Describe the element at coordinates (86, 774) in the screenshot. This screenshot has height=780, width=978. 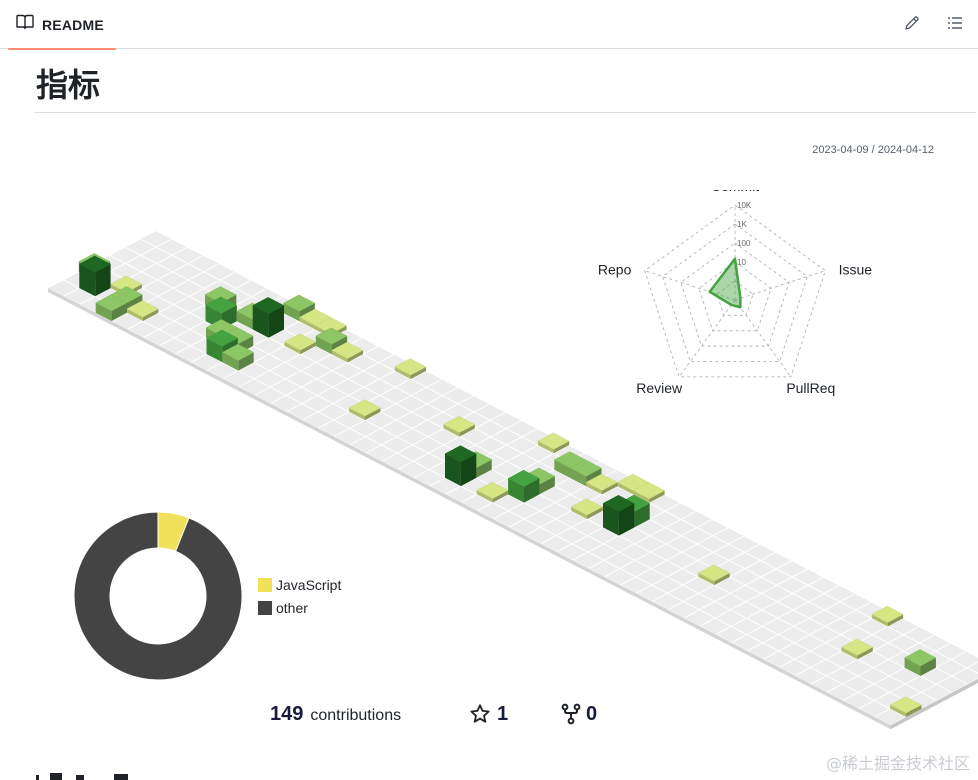
I see `next-section-heading-partial` at that location.